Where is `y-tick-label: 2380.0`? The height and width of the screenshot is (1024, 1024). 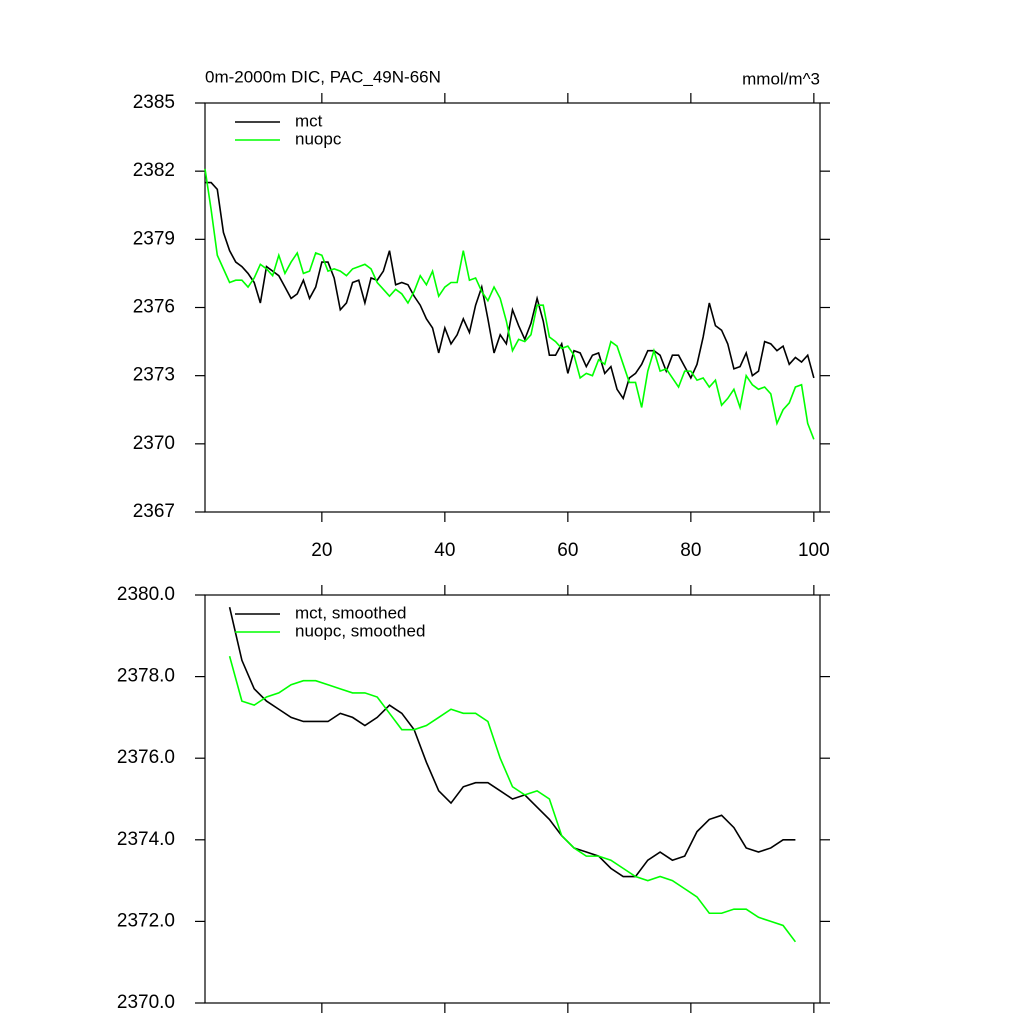
y-tick-label: 2380.0 is located at coordinates (146, 594).